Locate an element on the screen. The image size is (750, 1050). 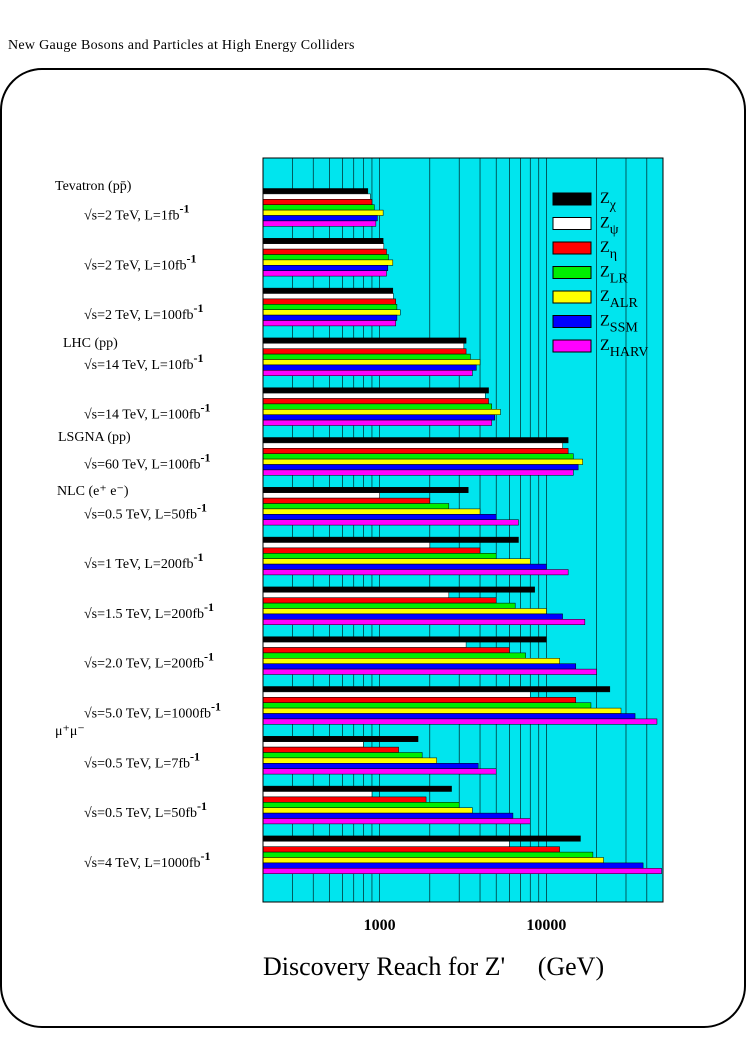
bar-g0-r1-harv is located at coordinates (324, 273).